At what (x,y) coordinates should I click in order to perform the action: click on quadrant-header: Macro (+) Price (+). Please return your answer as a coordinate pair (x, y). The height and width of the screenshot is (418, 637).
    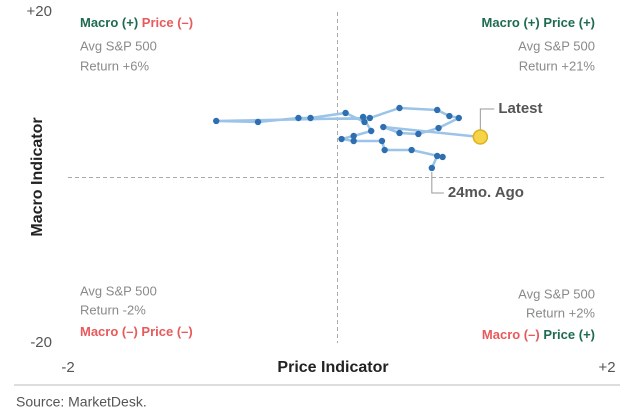
    Looking at the image, I should click on (538, 22).